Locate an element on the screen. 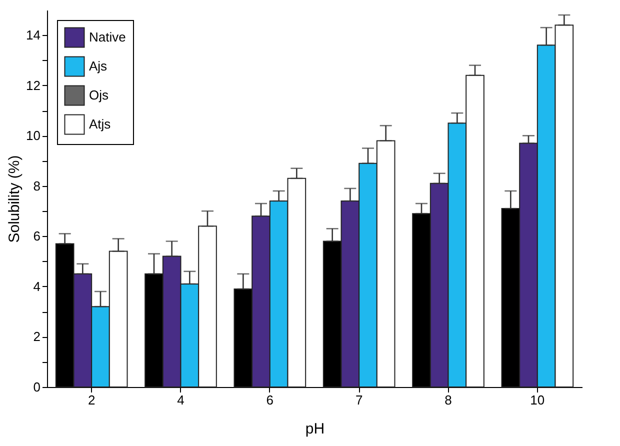 This screenshot has height=446, width=620. x-tick-label: 7 is located at coordinates (359, 400).